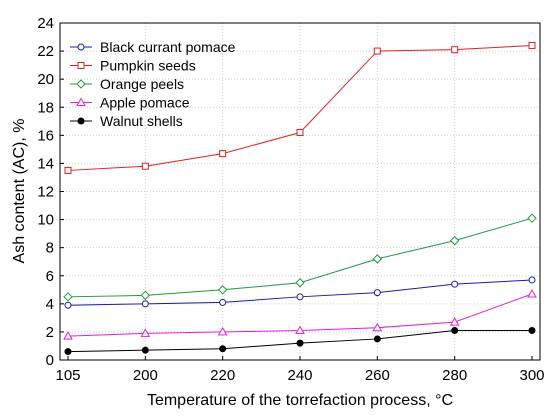  I want to click on y-tick-label: 10, so click(45, 220).